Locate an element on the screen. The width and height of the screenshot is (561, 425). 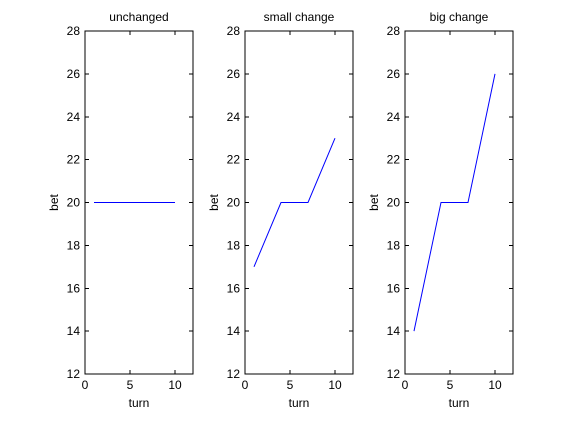
subplot-title: small change is located at coordinates (299, 17).